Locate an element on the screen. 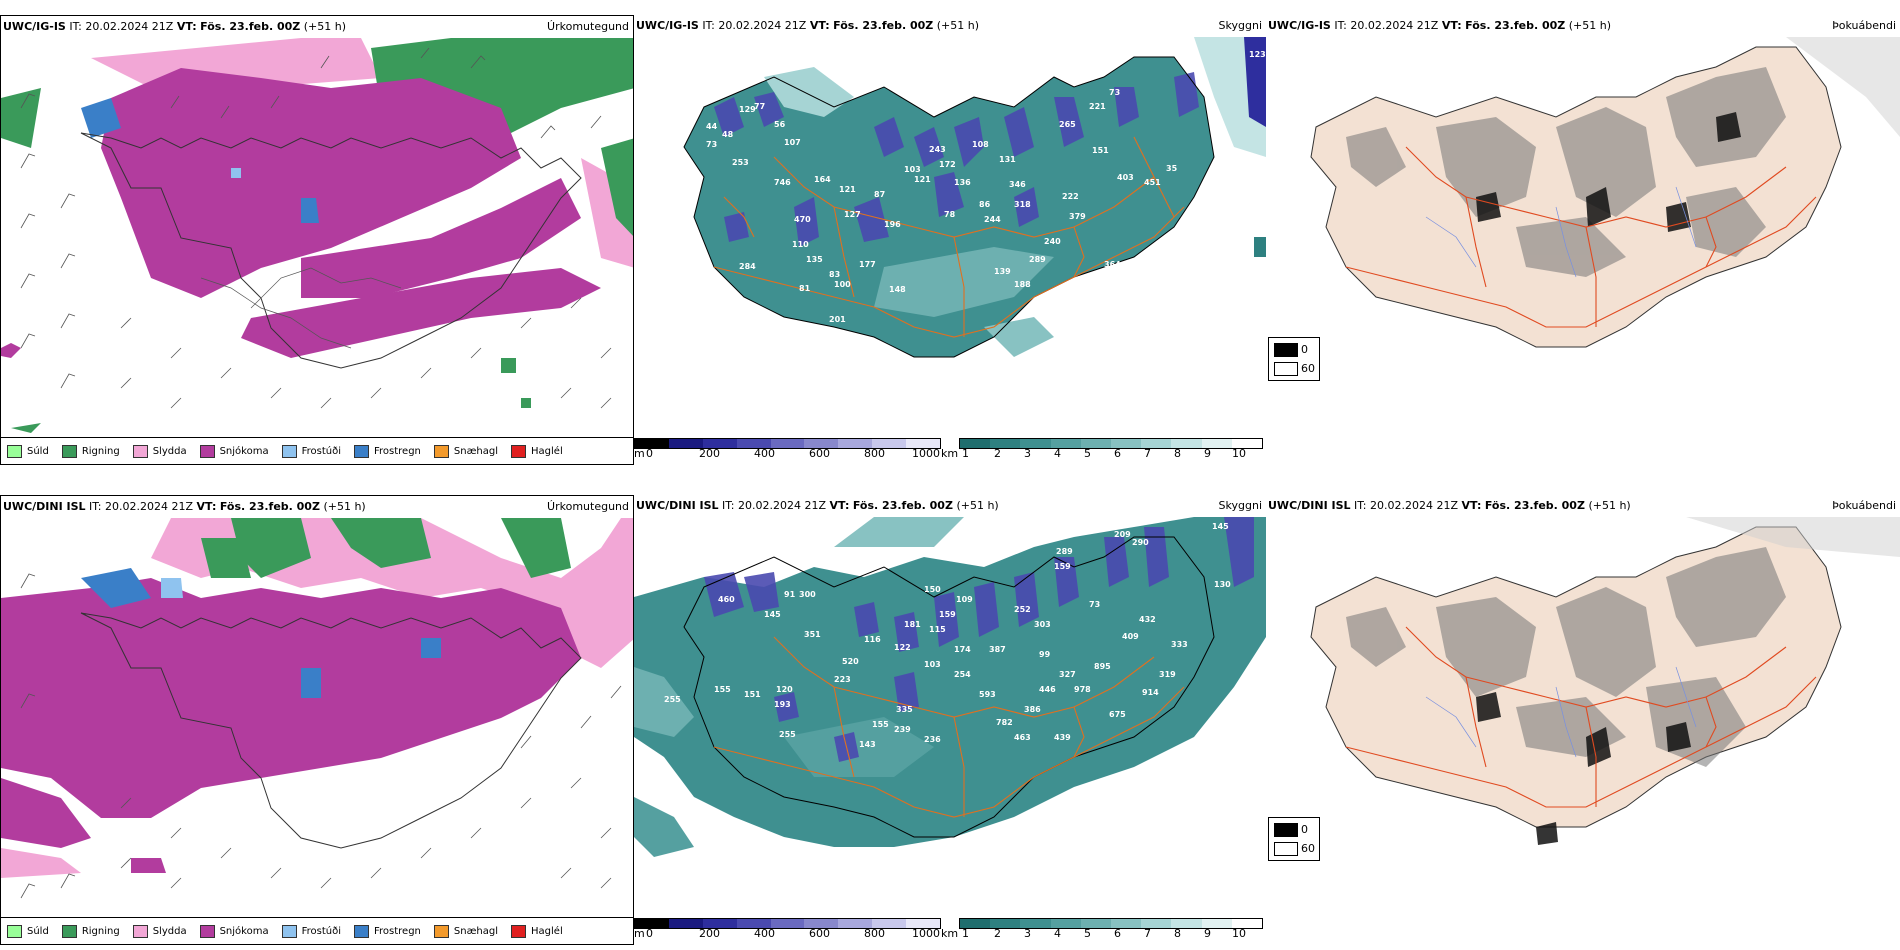  vis-label: 387 is located at coordinates (997, 649).